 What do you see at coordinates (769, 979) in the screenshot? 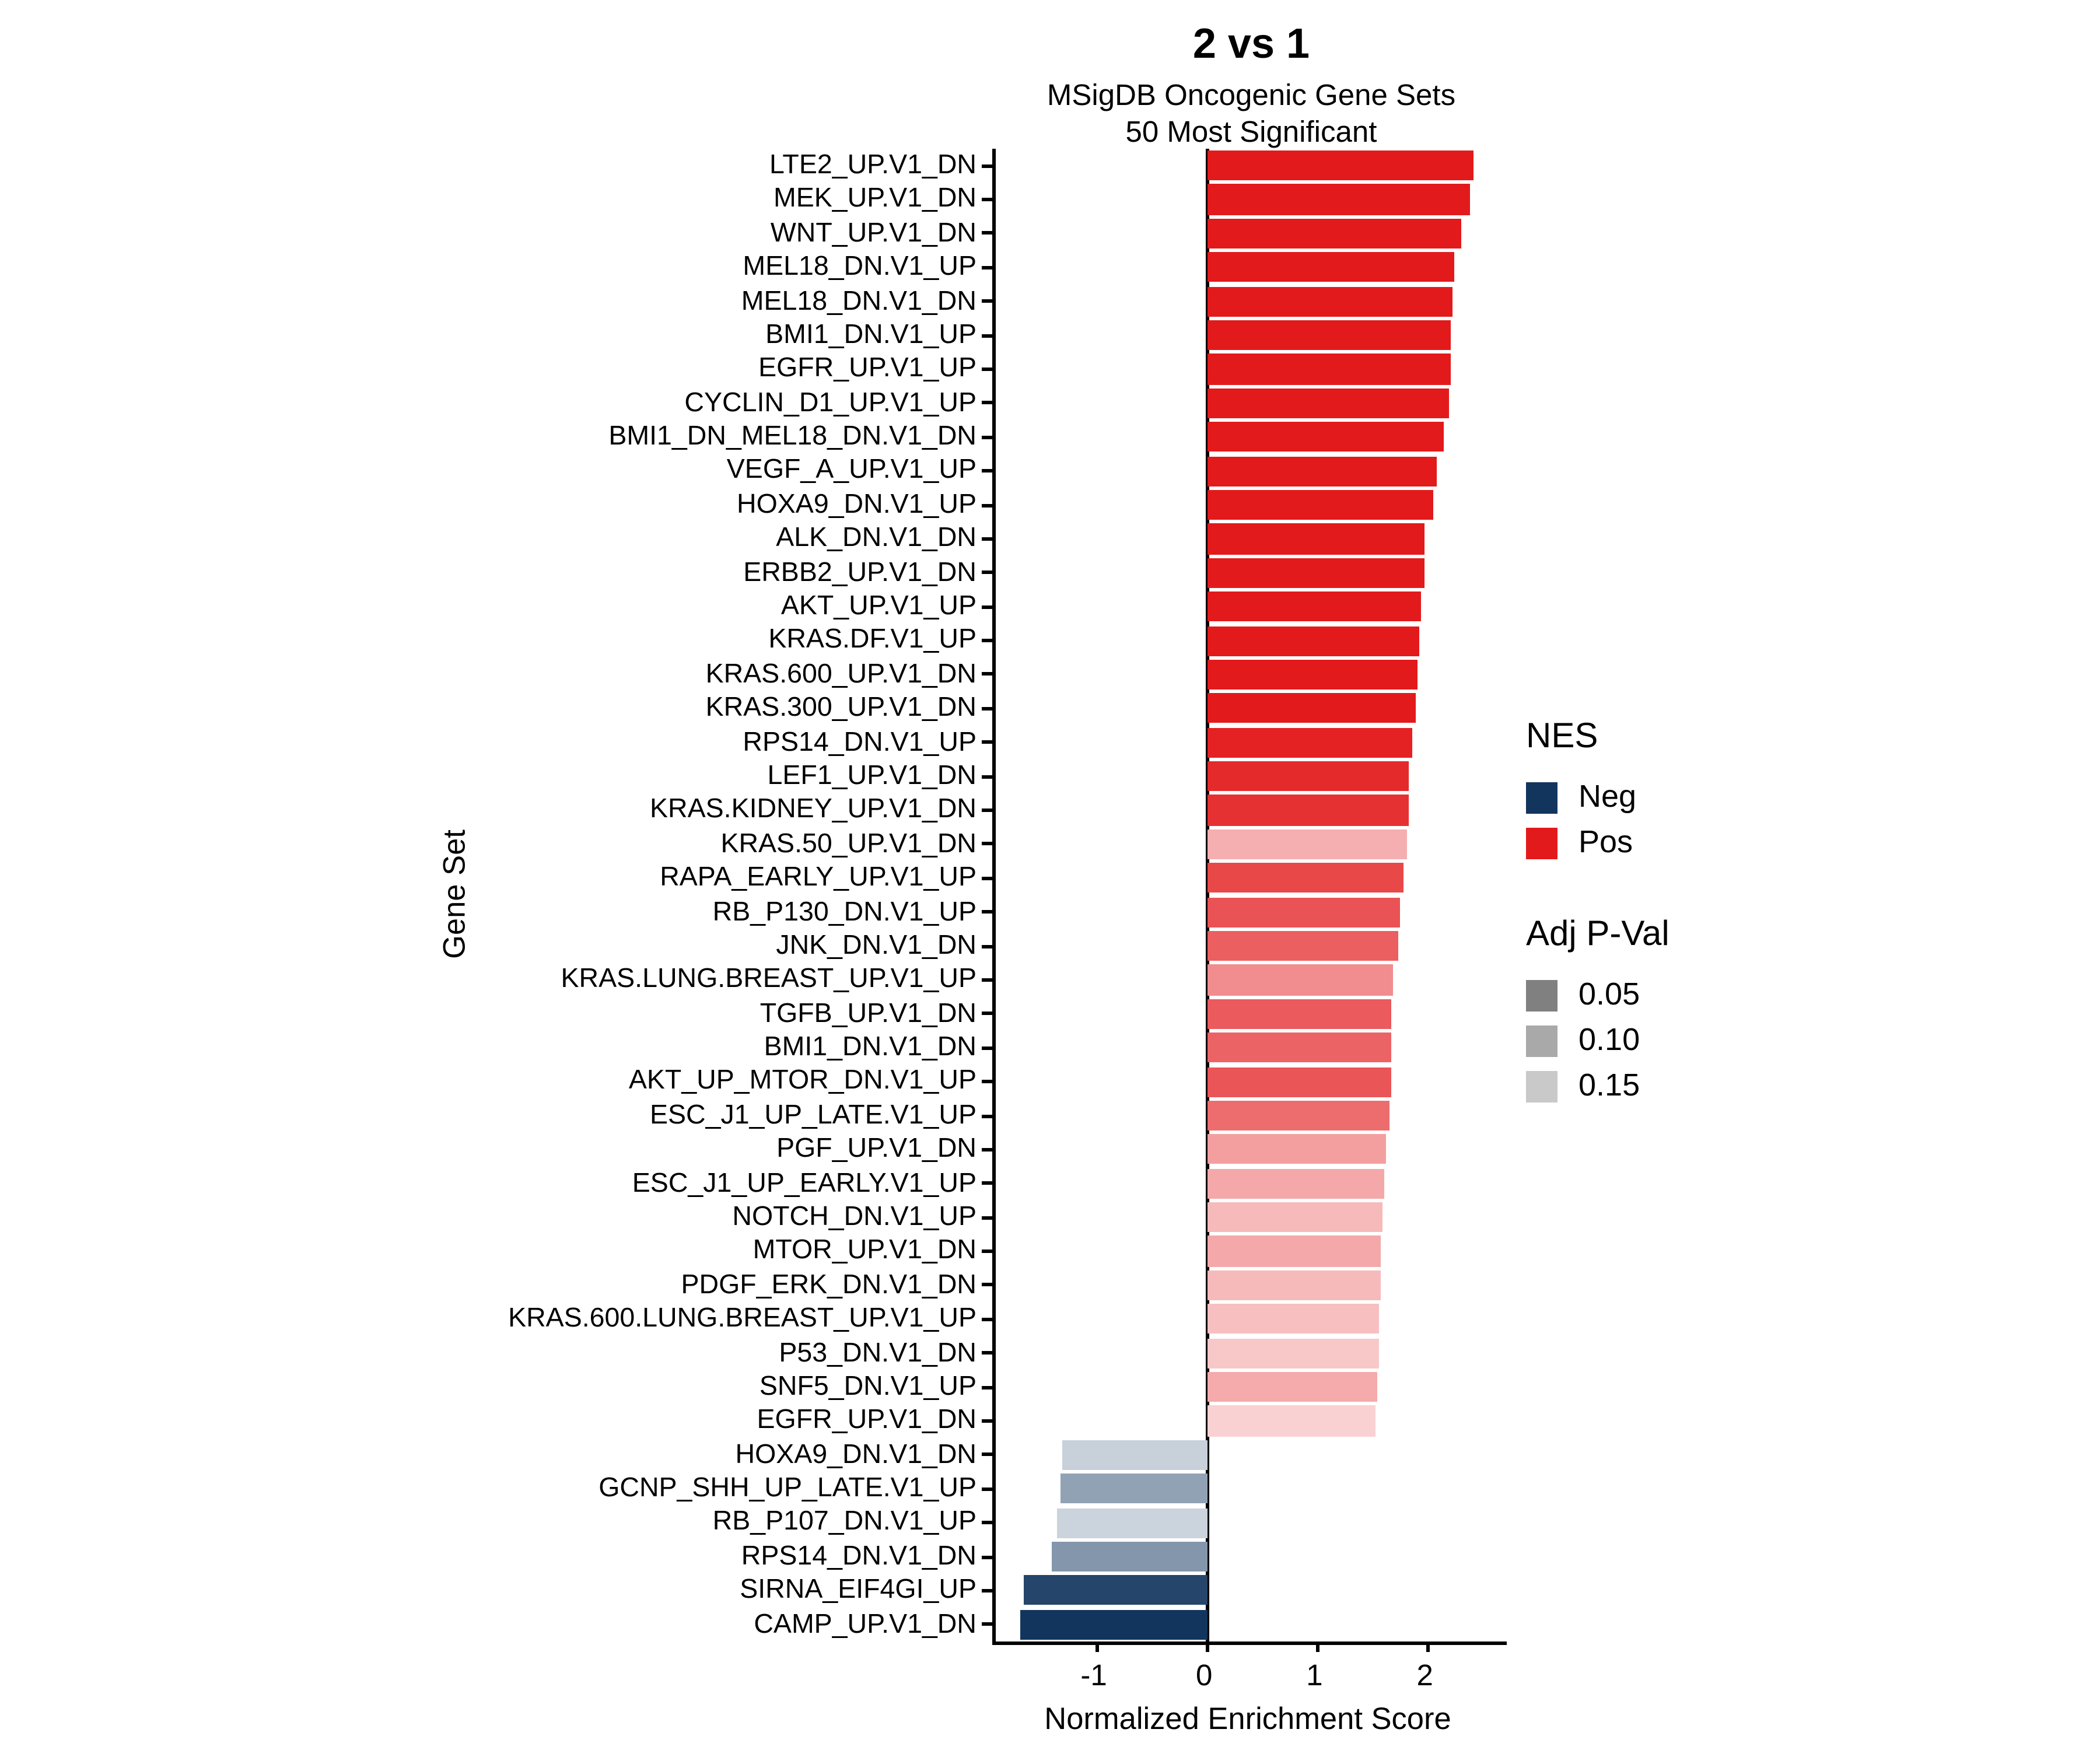
I see `gene-set-label: KRAS.LUNG.BREAST_UP.V1_UP` at bounding box center [769, 979].